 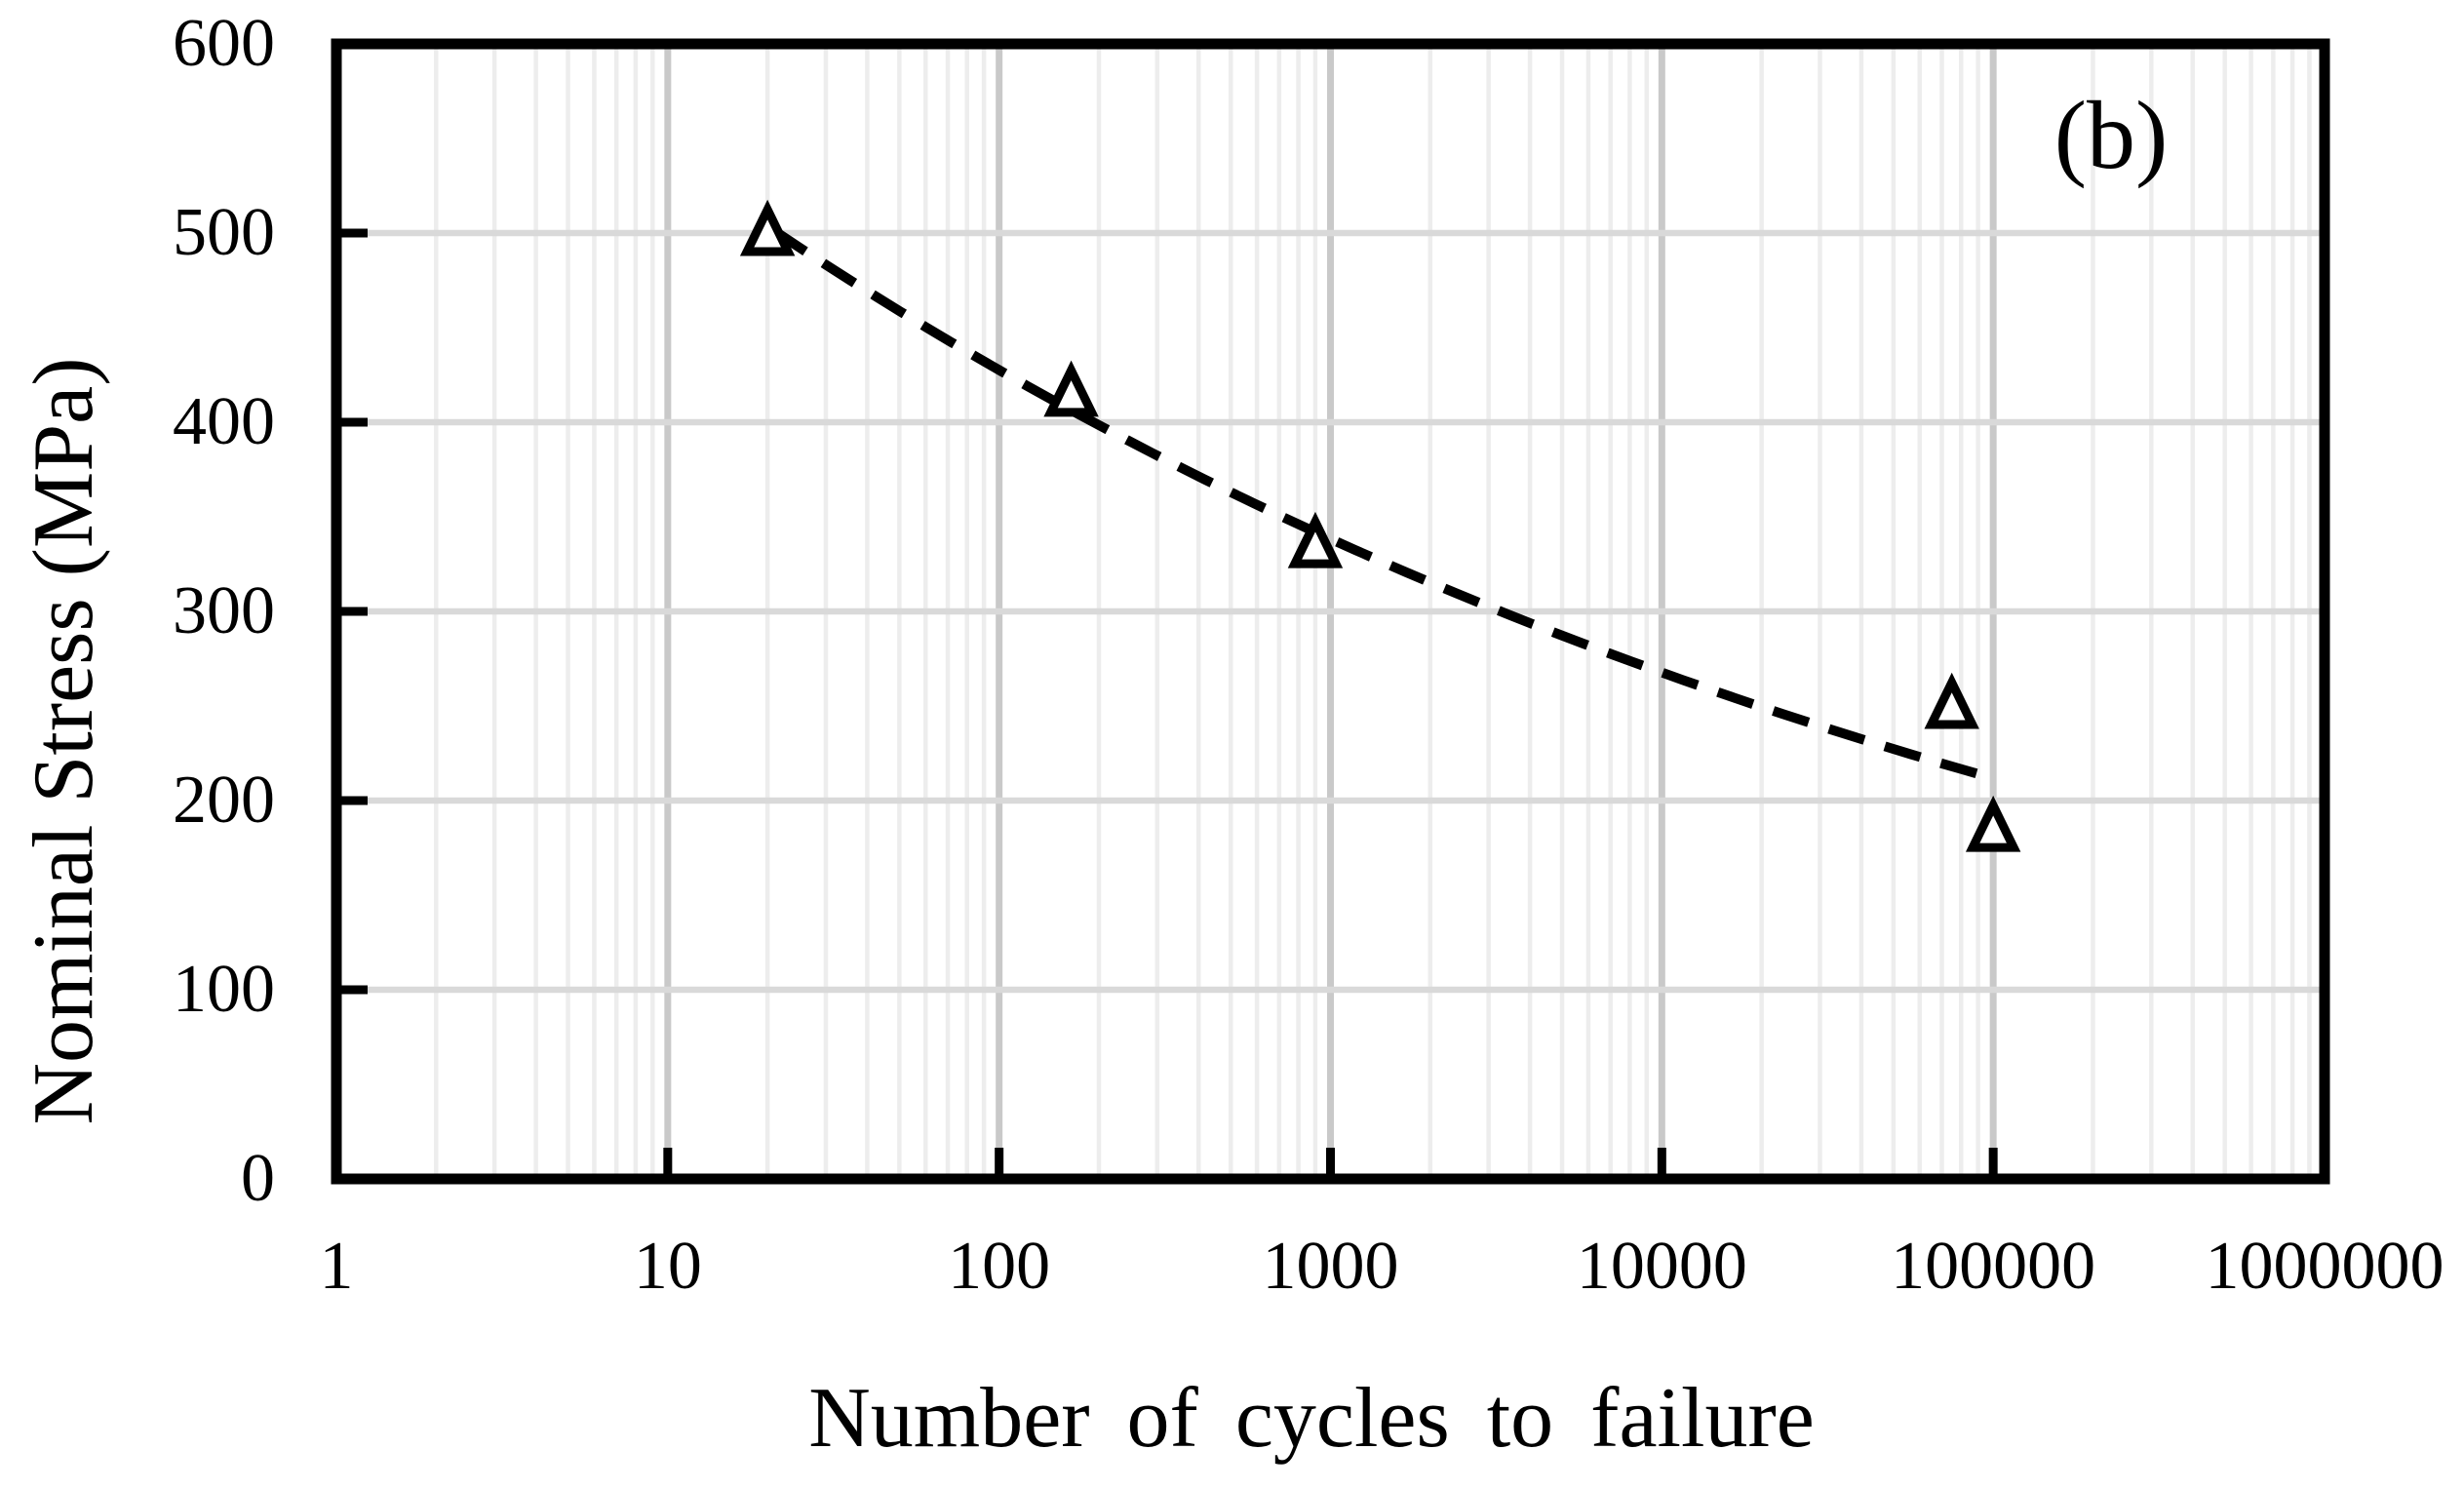 I want to click on y-tick-label: 600, so click(x=224, y=43).